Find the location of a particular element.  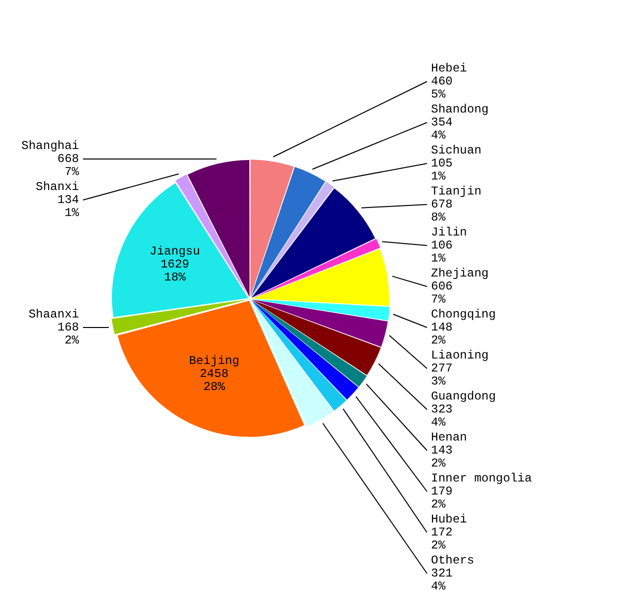

slice-label: Shanxi is located at coordinates (57, 187).